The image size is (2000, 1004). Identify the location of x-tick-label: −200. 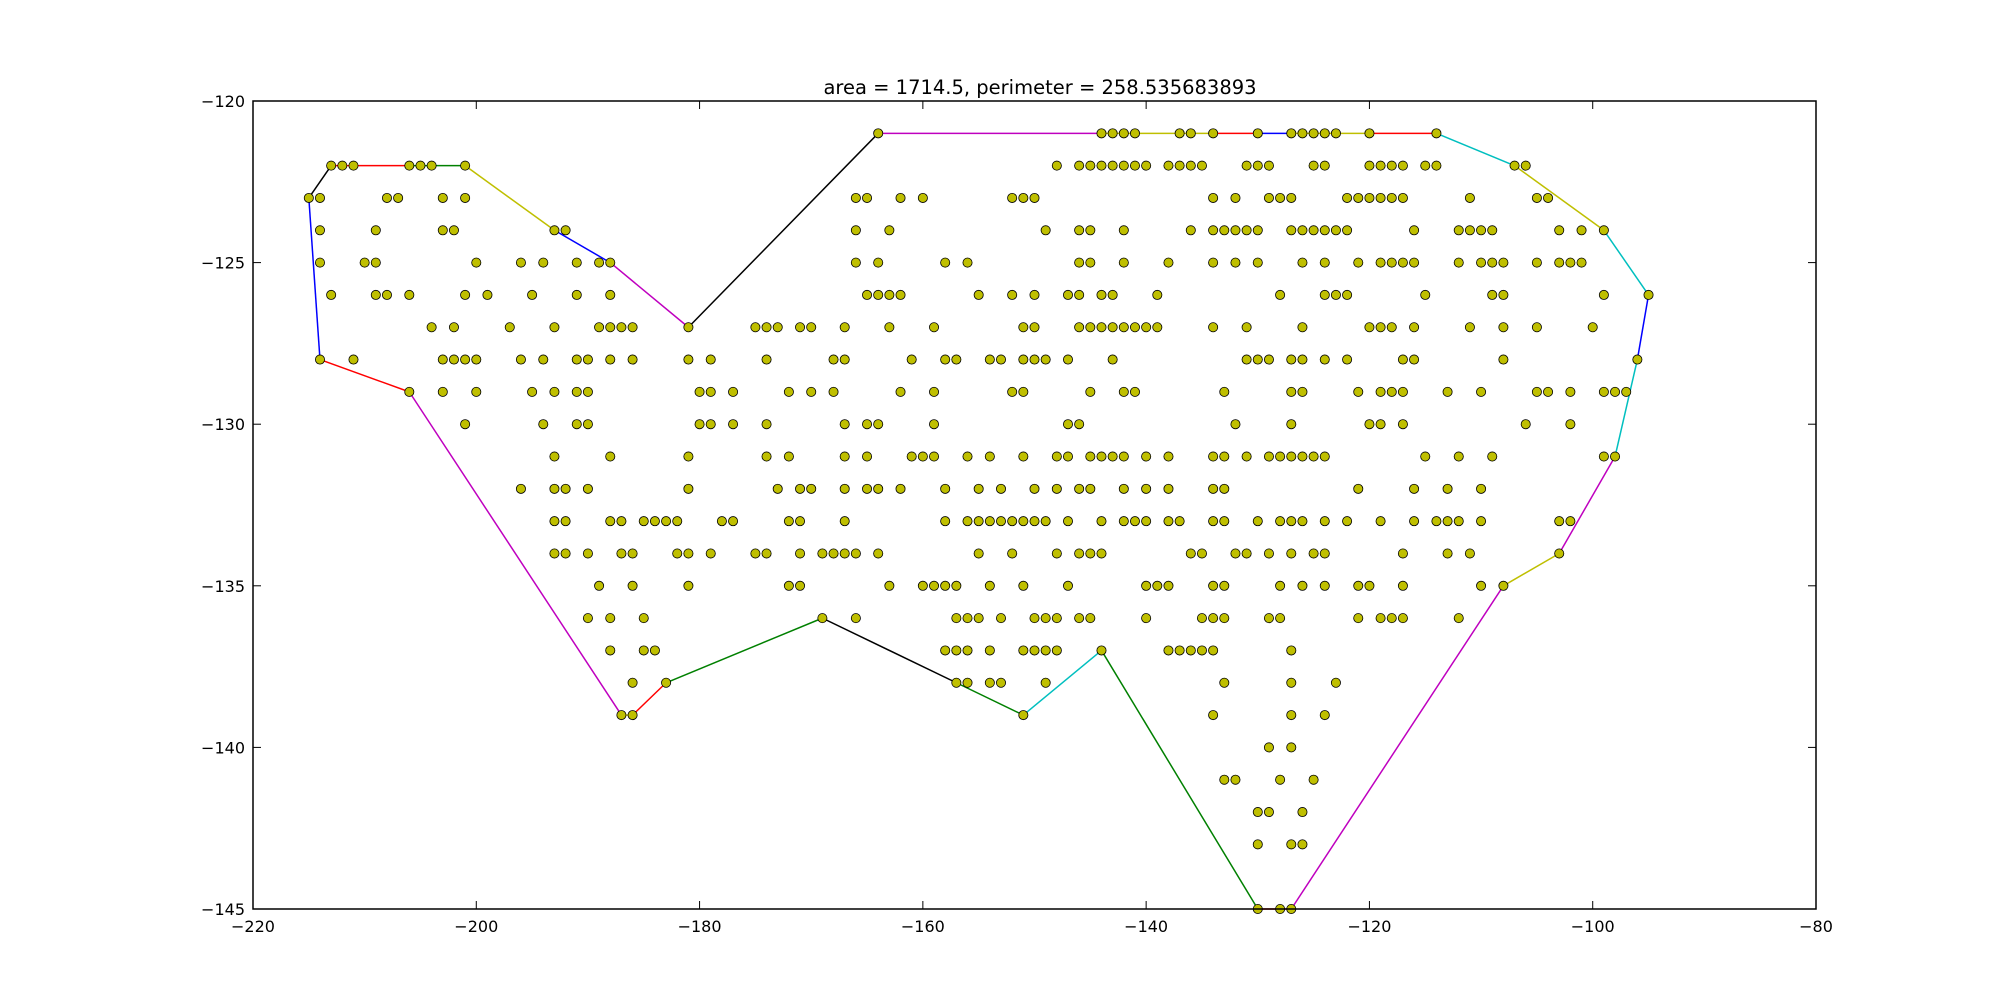
(476, 926).